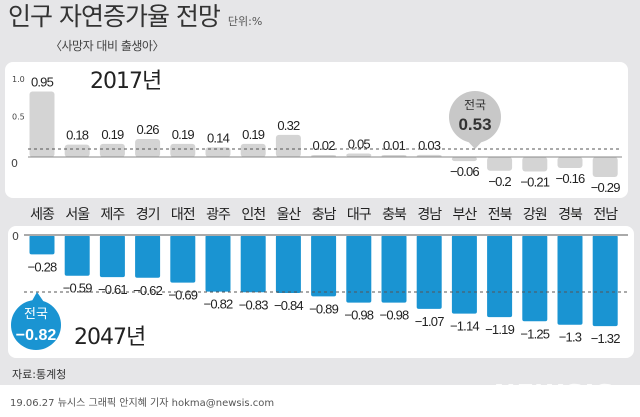 The height and width of the screenshot is (417, 640). Describe the element at coordinates (570, 215) in the screenshot. I see `region-label: 경북` at that location.